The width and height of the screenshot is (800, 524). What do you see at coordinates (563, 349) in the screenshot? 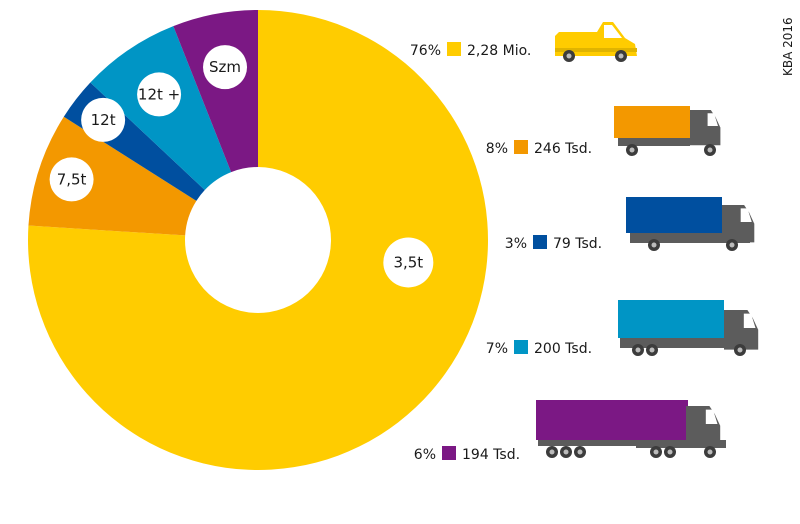
I see `legend-count: 200 Tsd.` at bounding box center [563, 349].